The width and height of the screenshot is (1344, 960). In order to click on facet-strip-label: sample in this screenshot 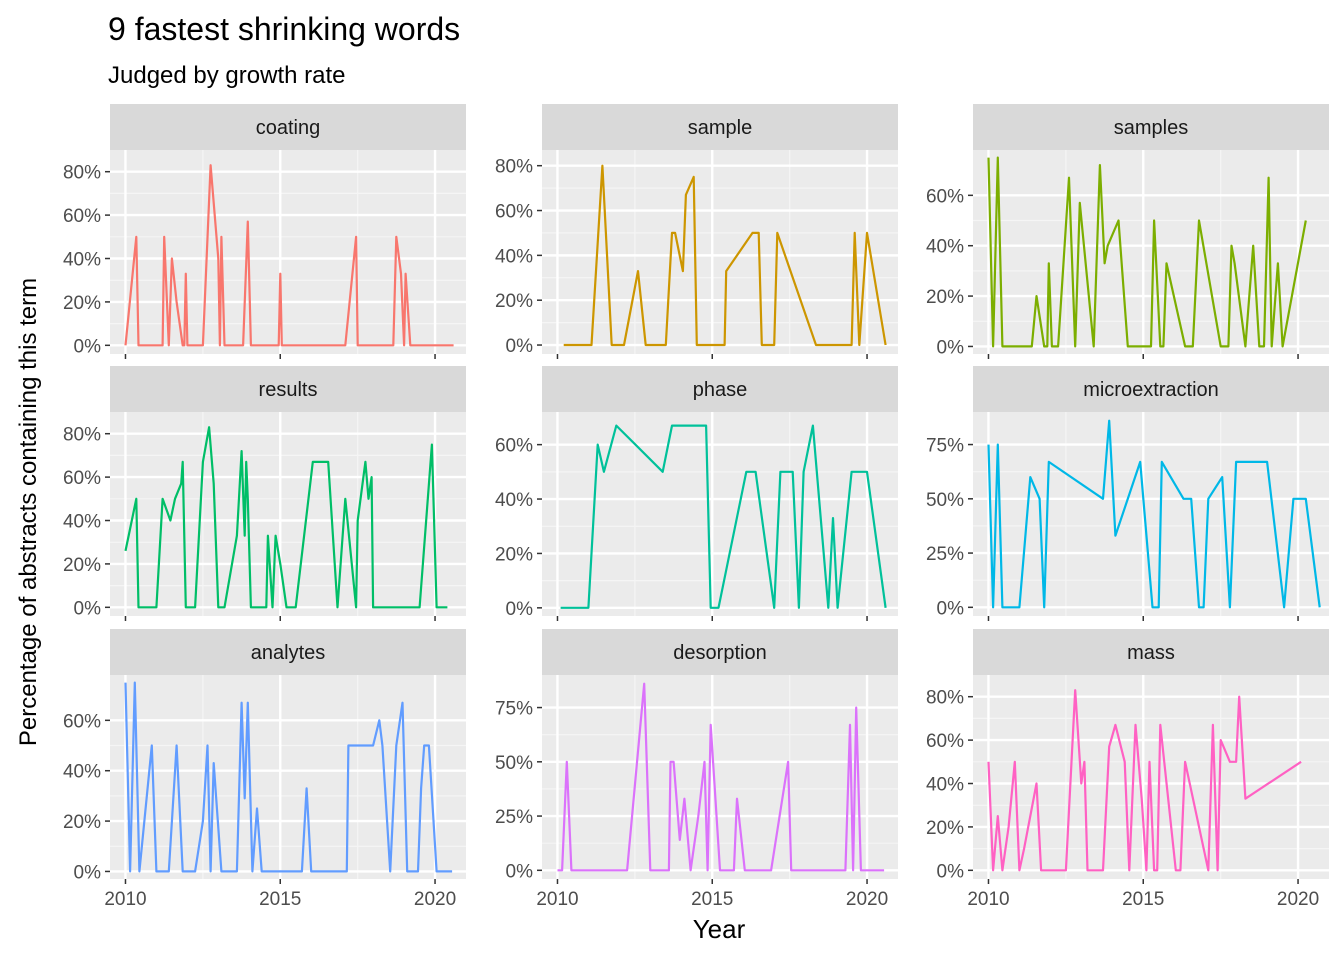, I will do `click(720, 128)`.